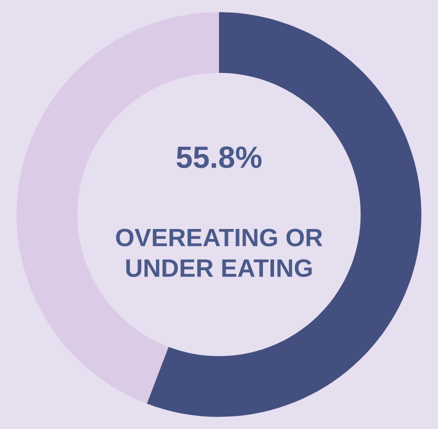 Image resolution: width=438 pixels, height=429 pixels. What do you see at coordinates (219, 157) in the screenshot?
I see `data-label: 55.8%` at bounding box center [219, 157].